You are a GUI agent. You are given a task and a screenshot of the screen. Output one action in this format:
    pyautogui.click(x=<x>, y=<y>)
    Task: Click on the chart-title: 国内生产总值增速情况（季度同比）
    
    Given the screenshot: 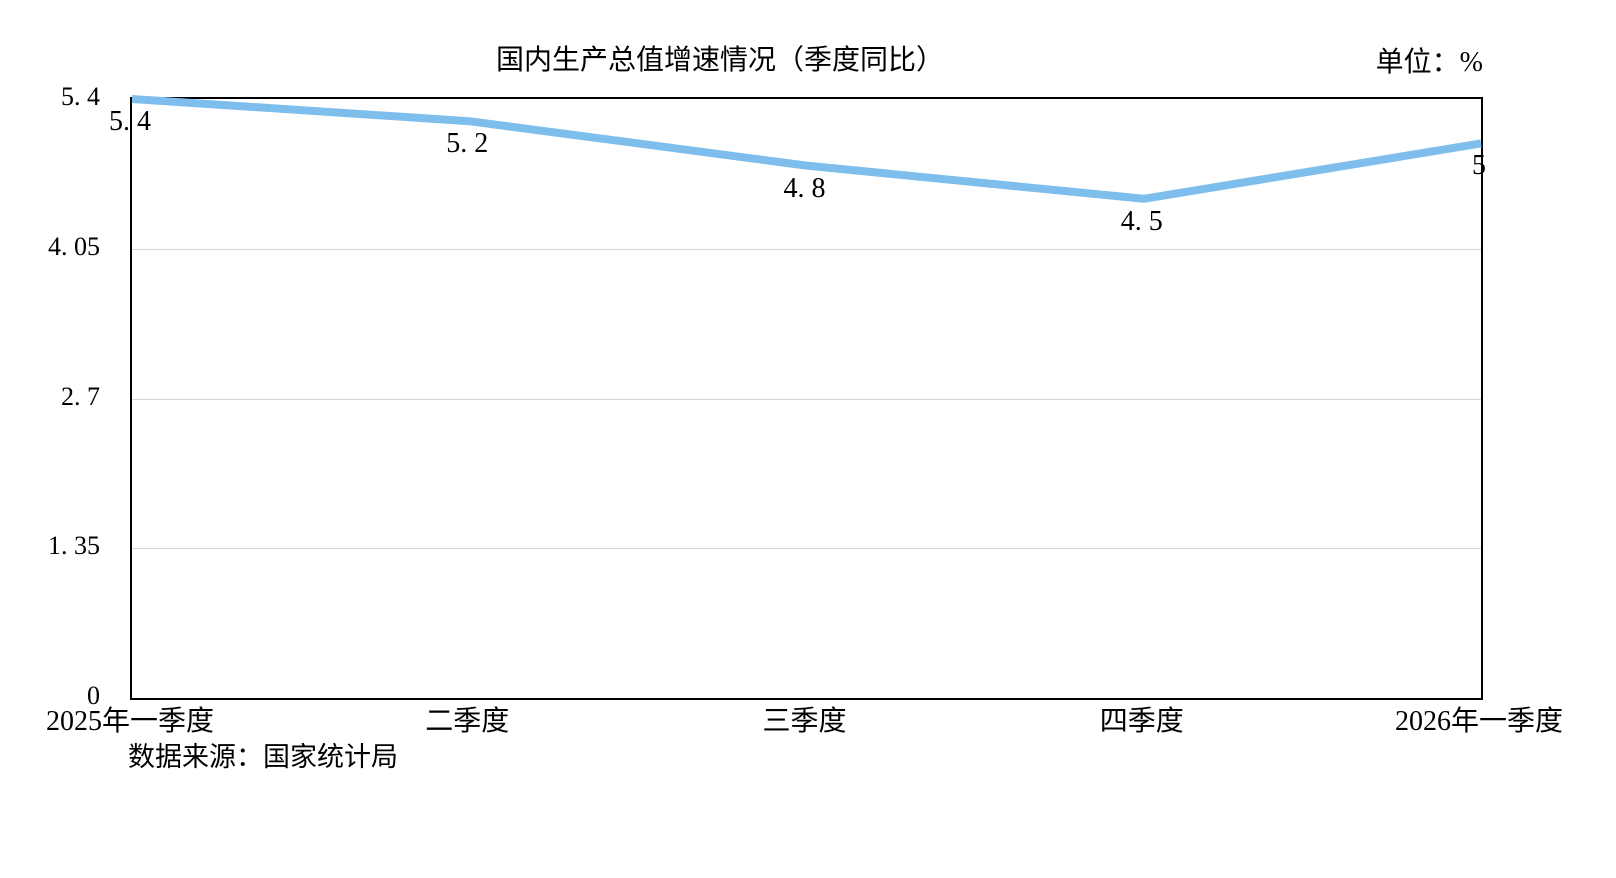 What is the action you would take?
    pyautogui.click(x=720, y=60)
    